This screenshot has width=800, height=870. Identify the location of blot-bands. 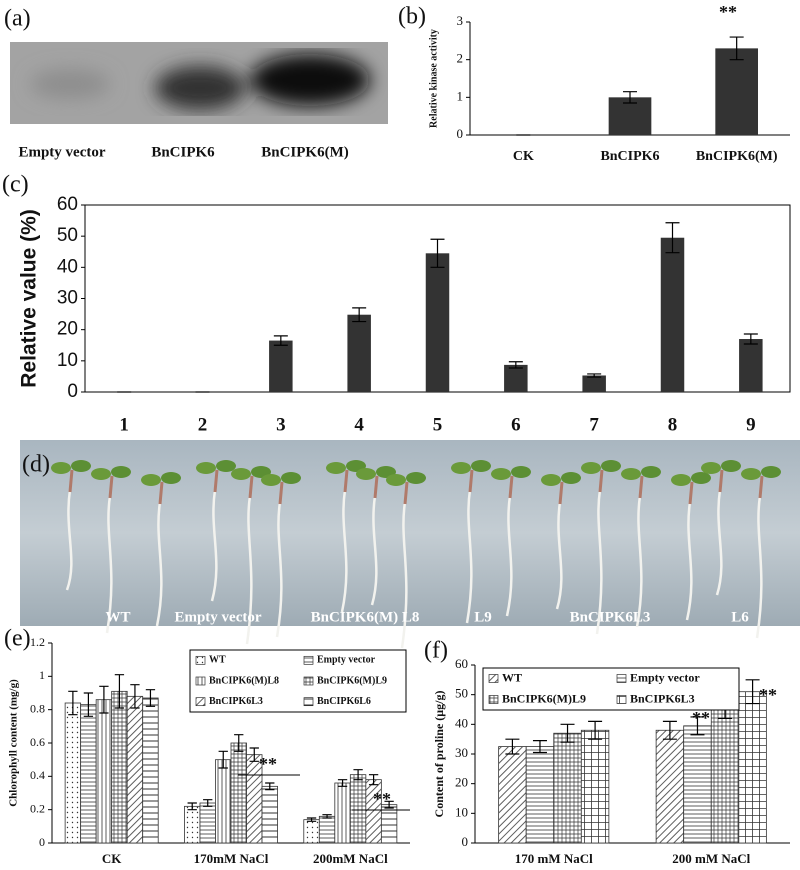
(200, 82).